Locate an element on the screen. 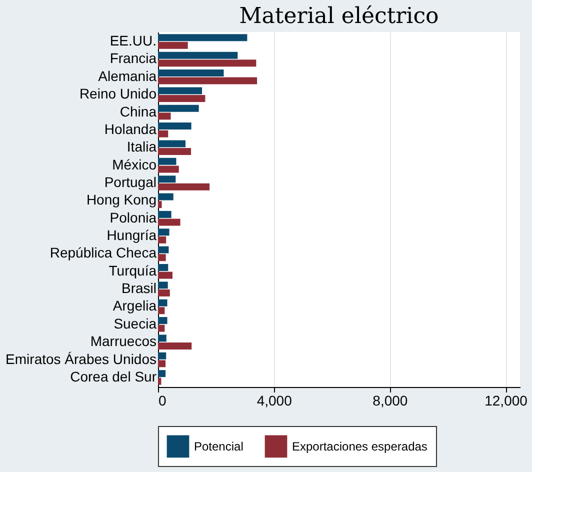 The width and height of the screenshot is (577, 518). y-tick-label: Argelia is located at coordinates (134, 306).